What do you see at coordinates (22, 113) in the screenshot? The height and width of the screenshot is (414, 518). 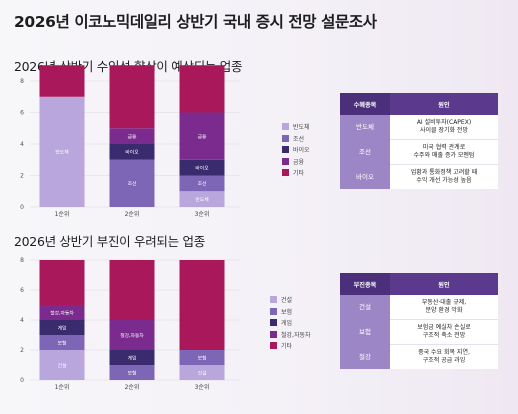 I see `chart1-y-tick-label: 6` at bounding box center [22, 113].